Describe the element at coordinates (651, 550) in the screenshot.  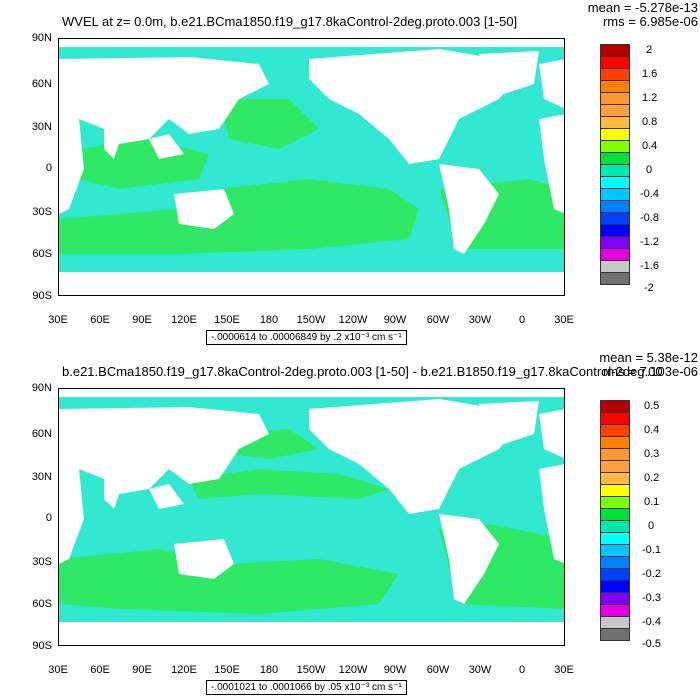
I see `colorbar-label: -0.1` at that location.